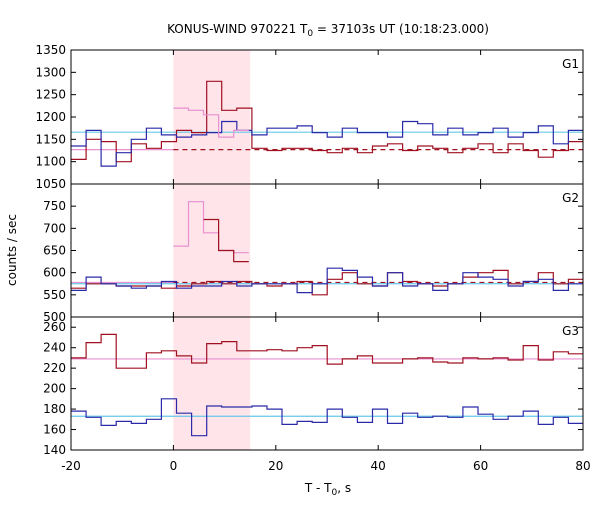  Describe the element at coordinates (54, 368) in the screenshot. I see `y-tick-label: 220` at that location.